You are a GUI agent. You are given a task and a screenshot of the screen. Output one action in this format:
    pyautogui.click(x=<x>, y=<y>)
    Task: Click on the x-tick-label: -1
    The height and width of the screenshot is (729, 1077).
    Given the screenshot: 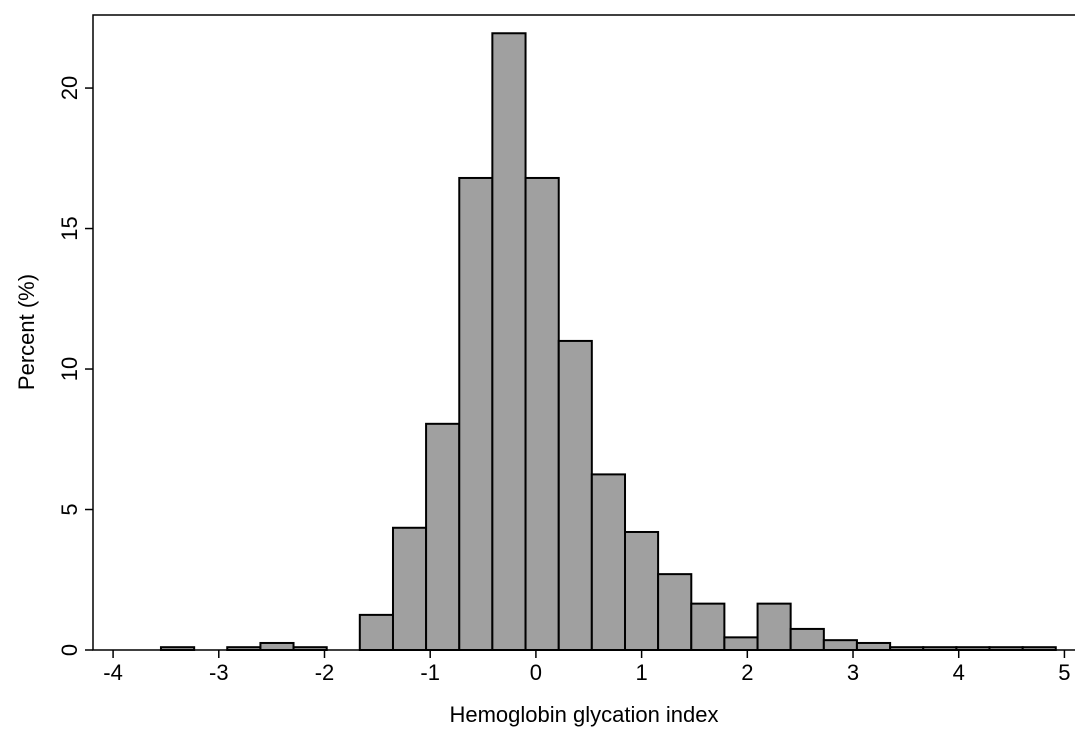 What is the action you would take?
    pyautogui.click(x=430, y=672)
    